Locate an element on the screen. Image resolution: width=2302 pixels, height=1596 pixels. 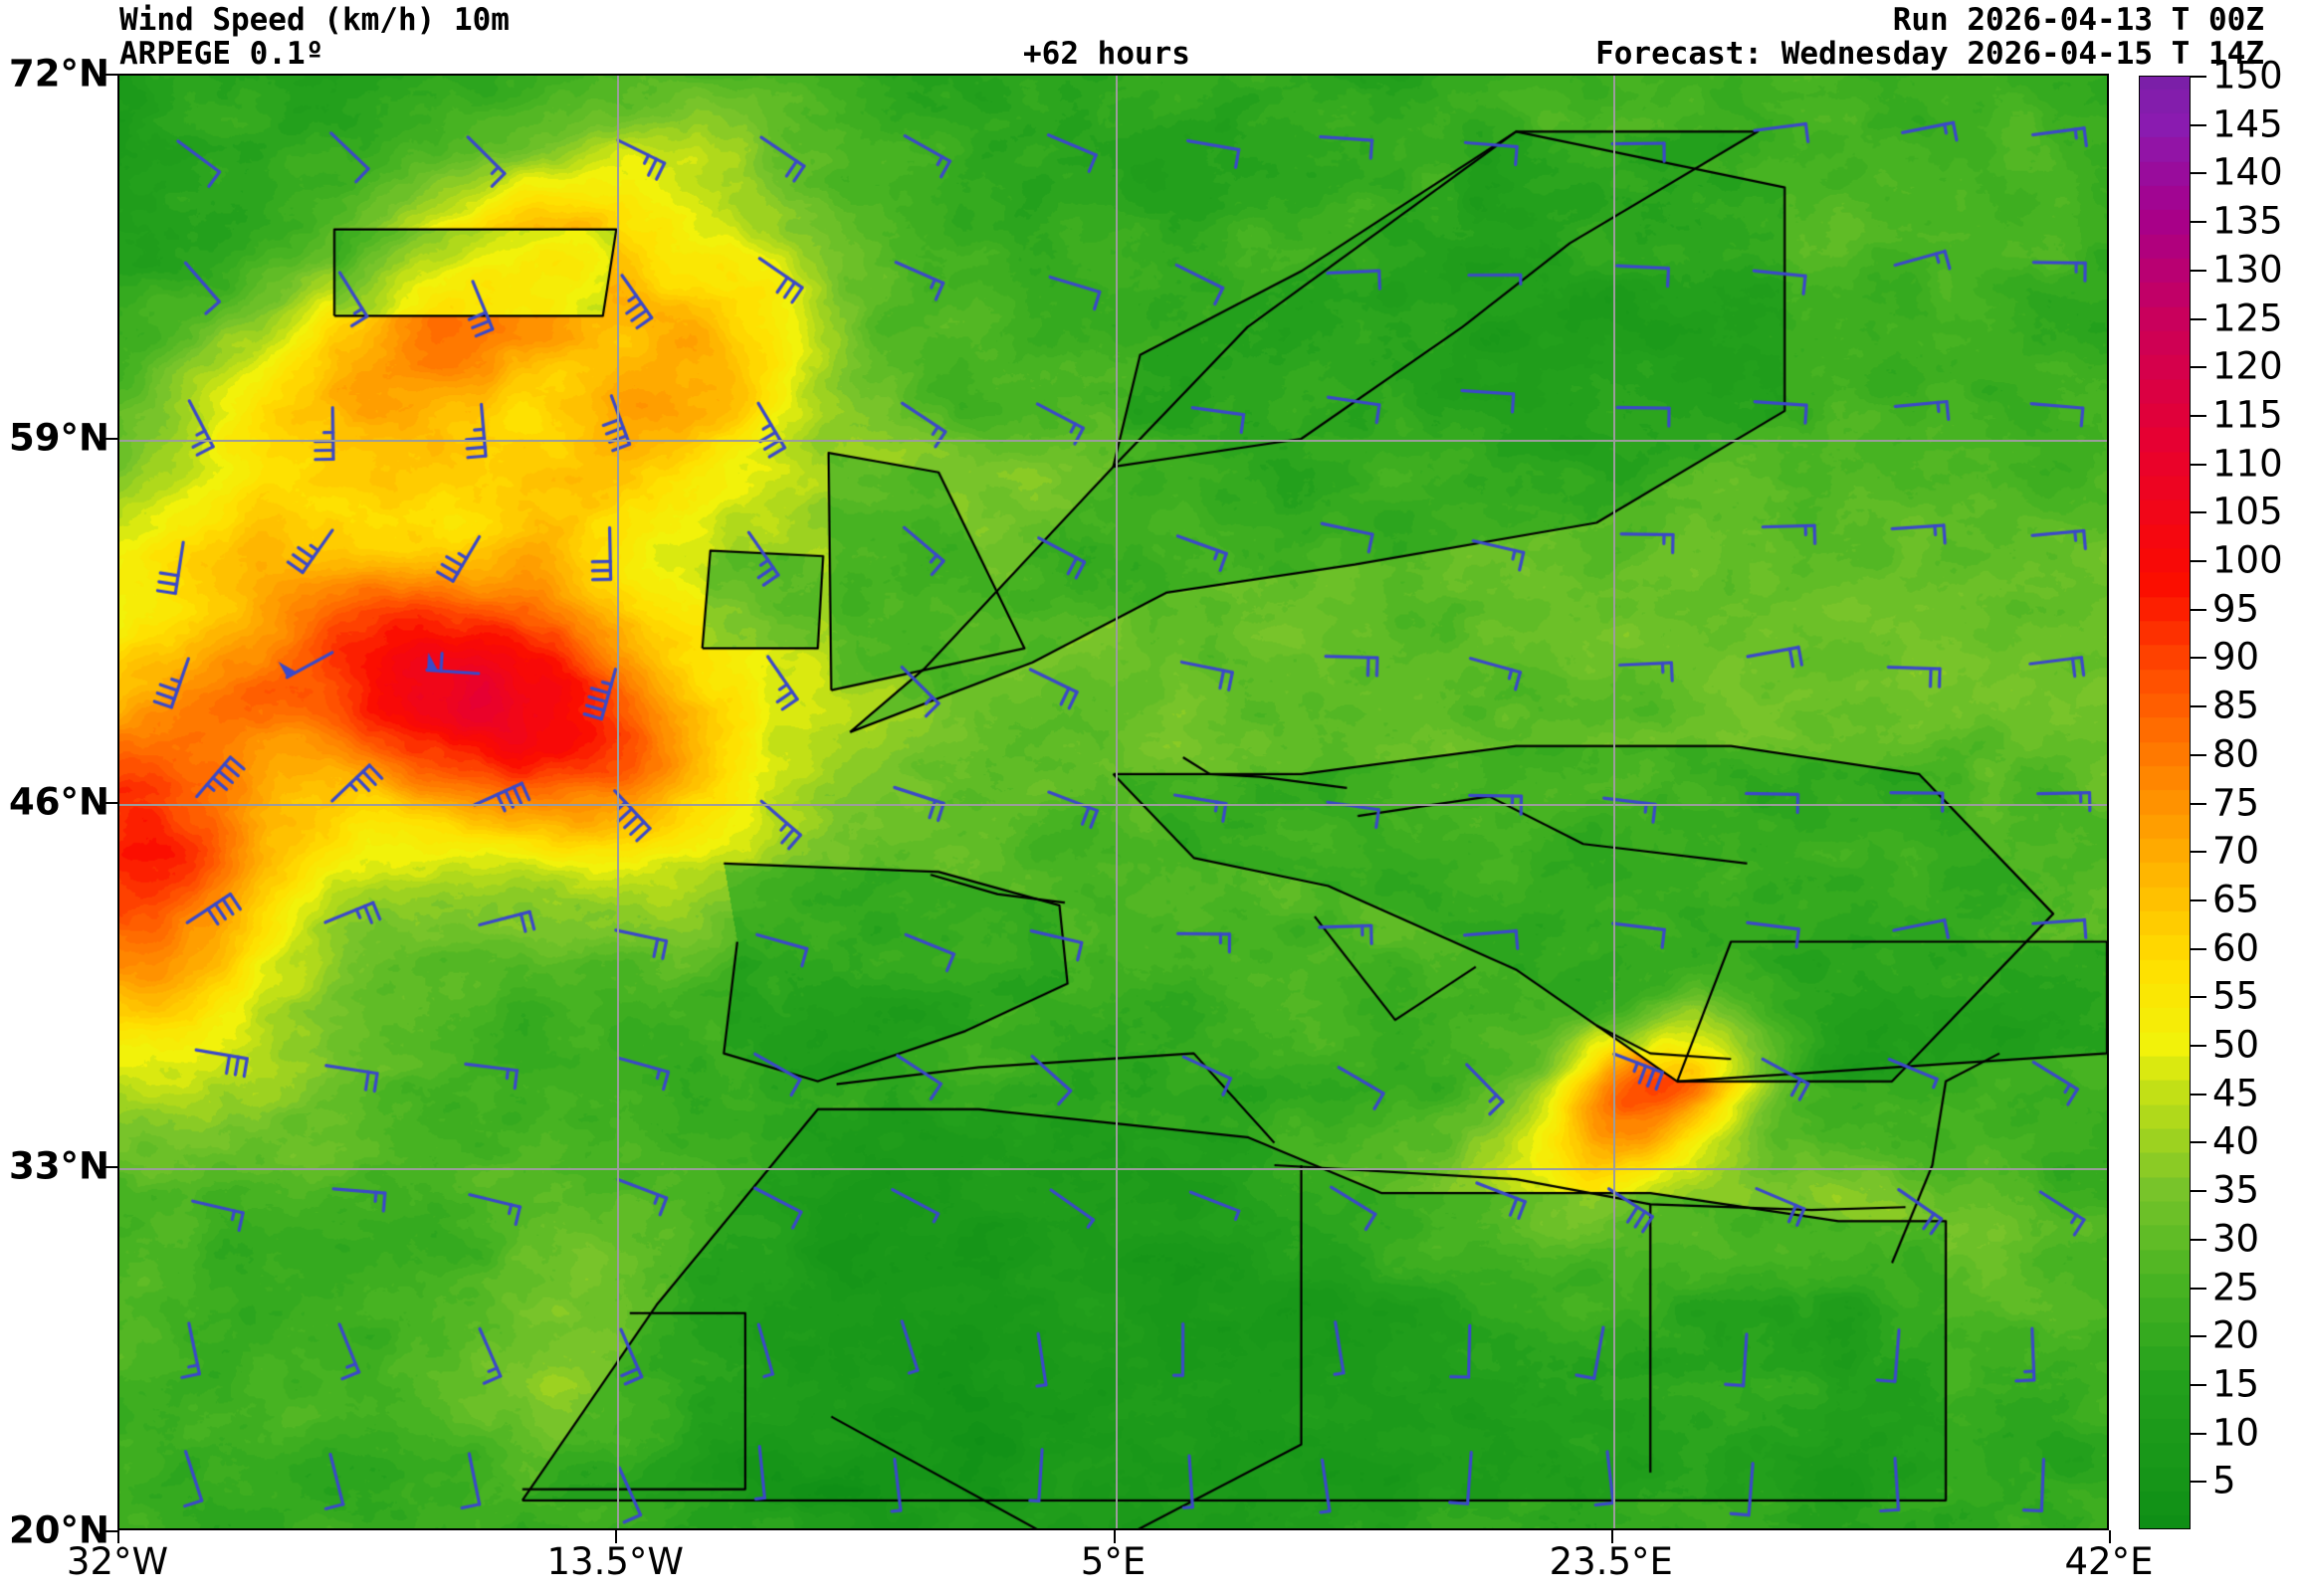
colorbar-tick-label: 95 is located at coordinates (2236, 609).